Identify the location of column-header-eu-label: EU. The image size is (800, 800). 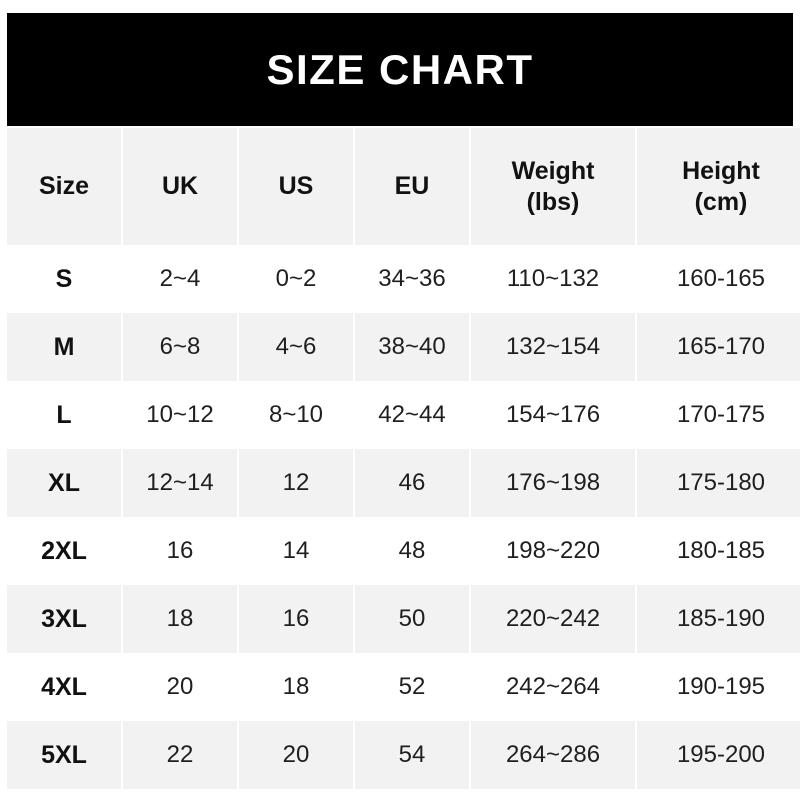
(412, 186).